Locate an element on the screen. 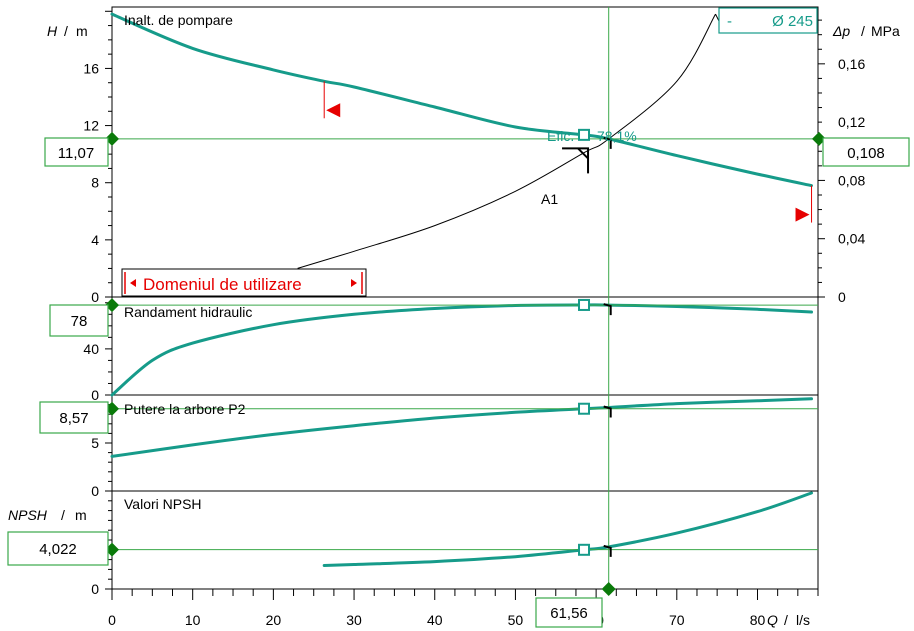 This screenshot has width=914, height=631. x-tick-label: 40 is located at coordinates (435, 620).